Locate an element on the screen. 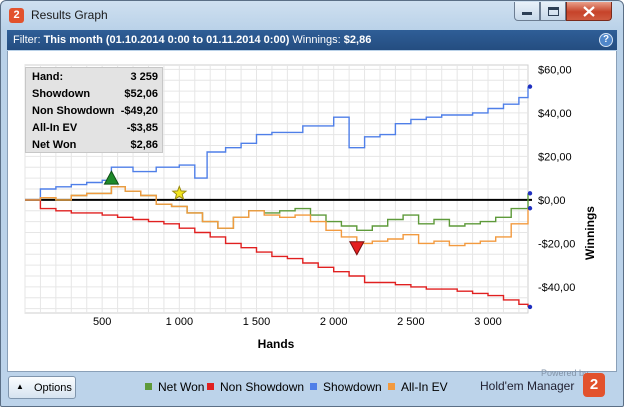 This screenshot has width=624, height=407. peak-marker-triangle-icon is located at coordinates (111, 177).